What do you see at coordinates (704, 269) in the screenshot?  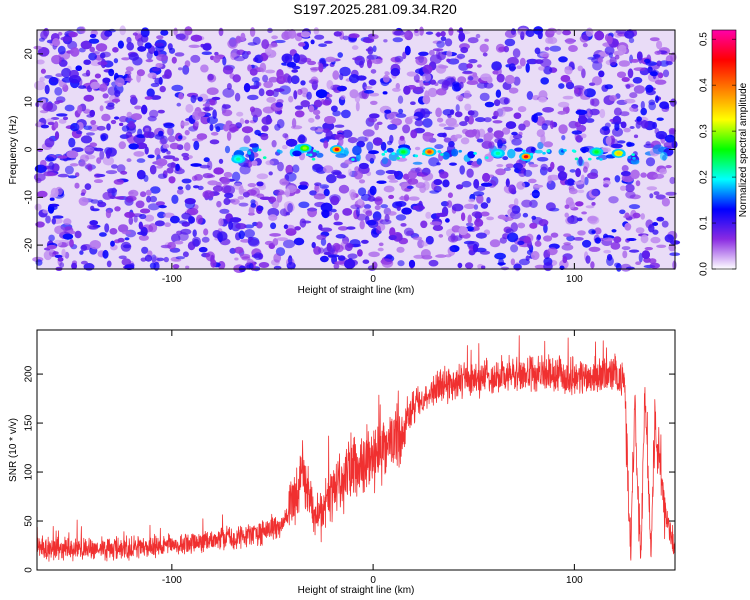 I see `colorbar-tick-label: 0.0` at bounding box center [704, 269].